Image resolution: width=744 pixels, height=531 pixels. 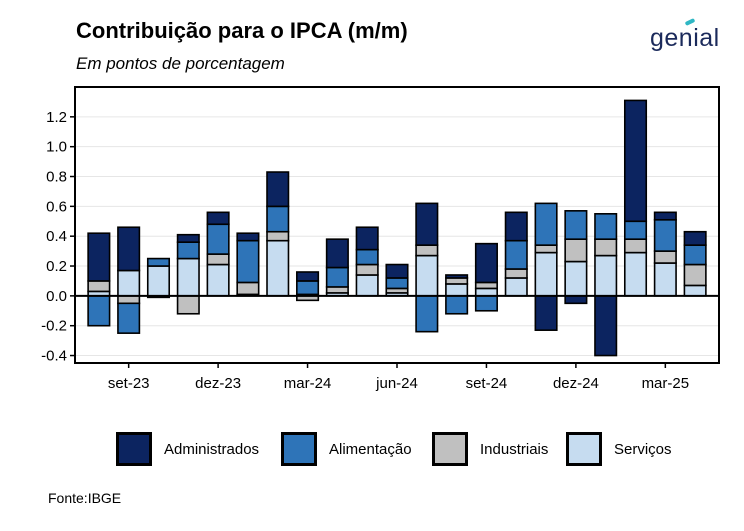 I want to click on chart-title: Contribuição para o IPCA (m/m), so click(x=242, y=30).